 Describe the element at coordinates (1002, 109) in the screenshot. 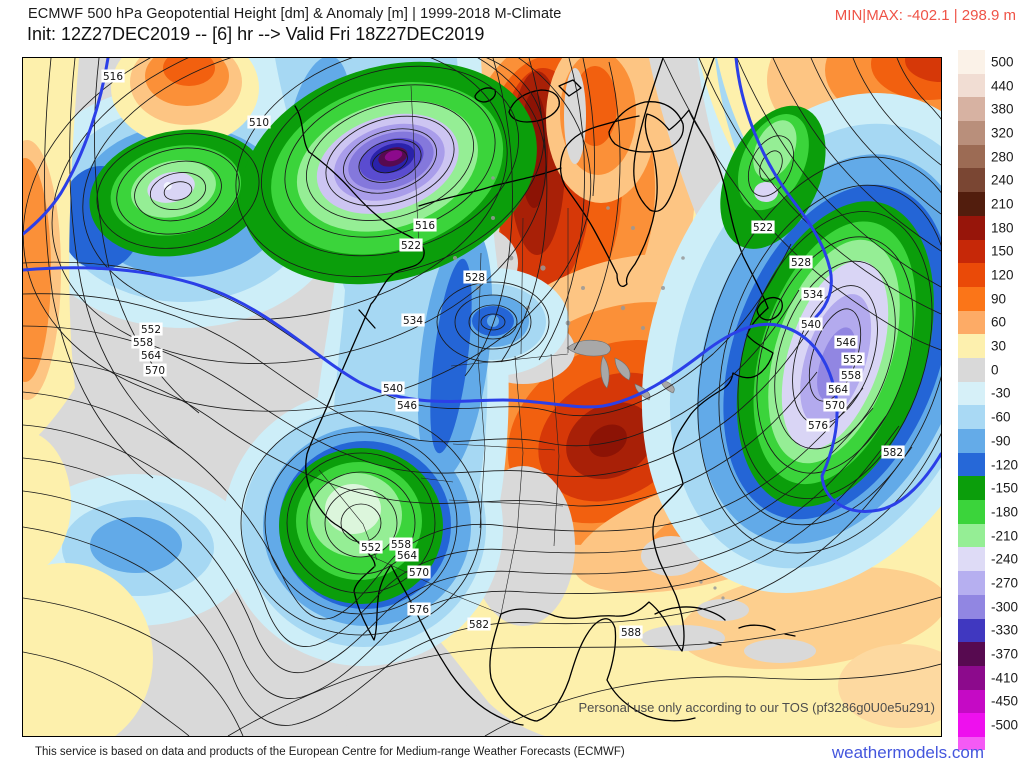

I see `colorbar-label: 380` at that location.